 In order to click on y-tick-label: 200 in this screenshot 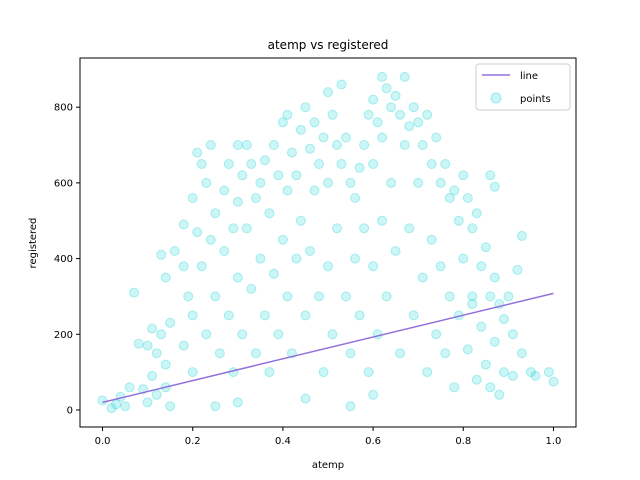, I will do `click(63, 335)`.